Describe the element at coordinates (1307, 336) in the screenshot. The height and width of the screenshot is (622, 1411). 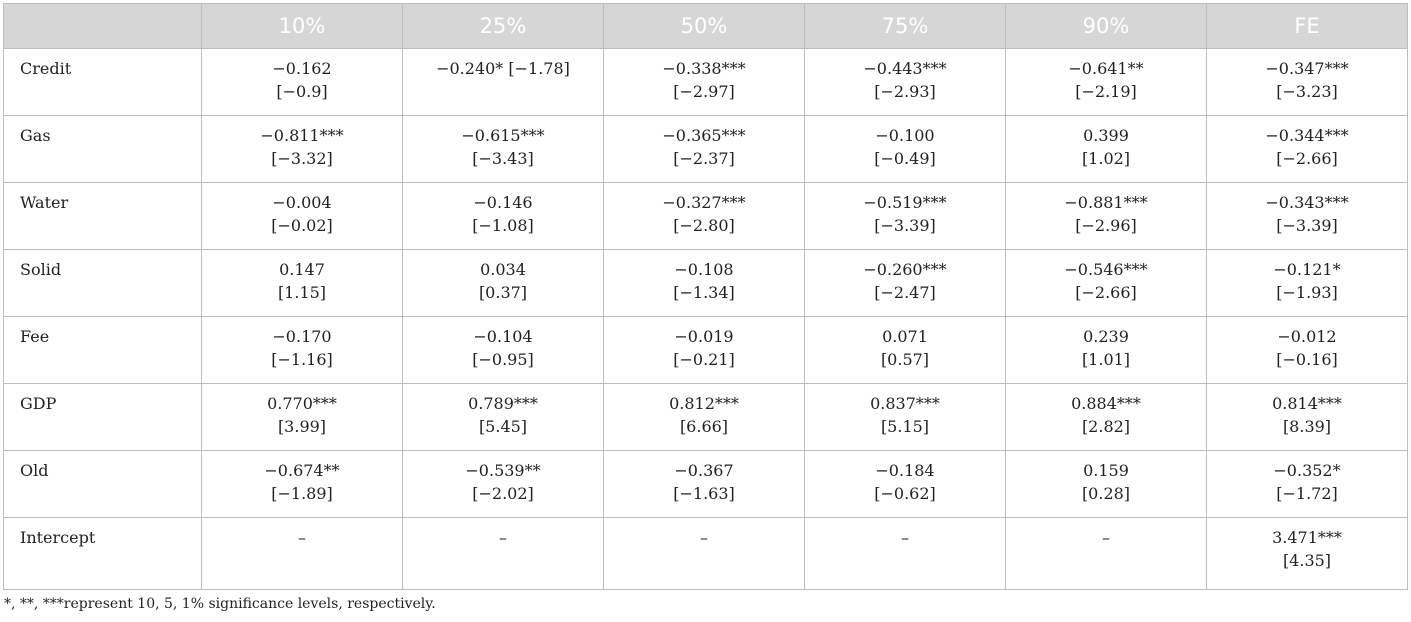
I see `coefficient: −0.012` at that location.